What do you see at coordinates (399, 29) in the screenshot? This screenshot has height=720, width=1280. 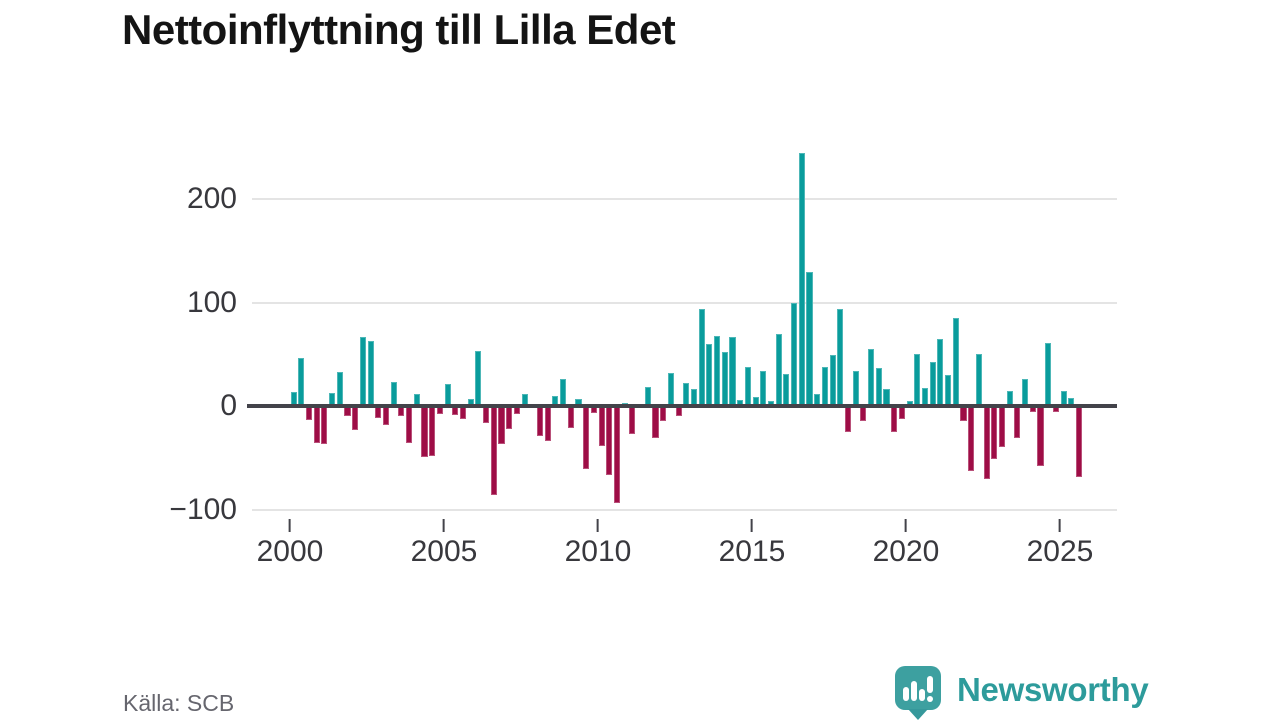 I see `chart-title: Nettoinflyttning till Lilla Edet` at bounding box center [399, 29].